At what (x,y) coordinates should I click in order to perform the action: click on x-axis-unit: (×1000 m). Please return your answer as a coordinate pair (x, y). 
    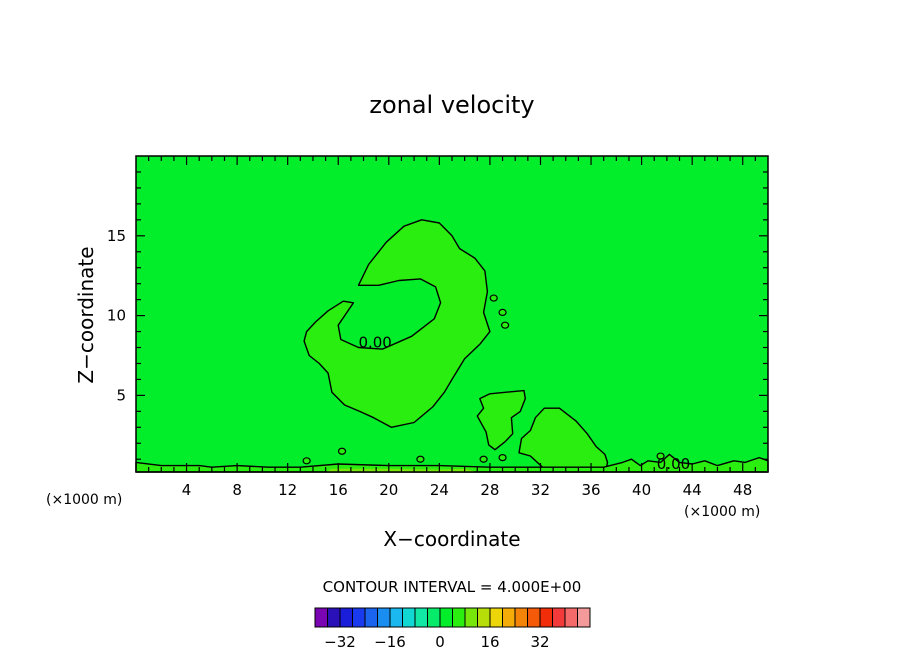
    Looking at the image, I should click on (722, 512).